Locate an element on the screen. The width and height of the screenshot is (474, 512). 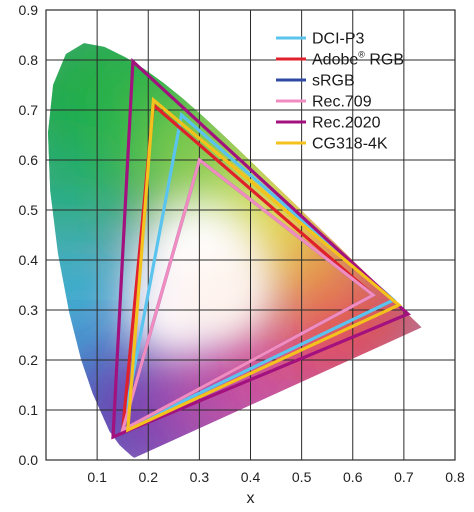
legend-label: Adobe® RGB is located at coordinates (358, 59).